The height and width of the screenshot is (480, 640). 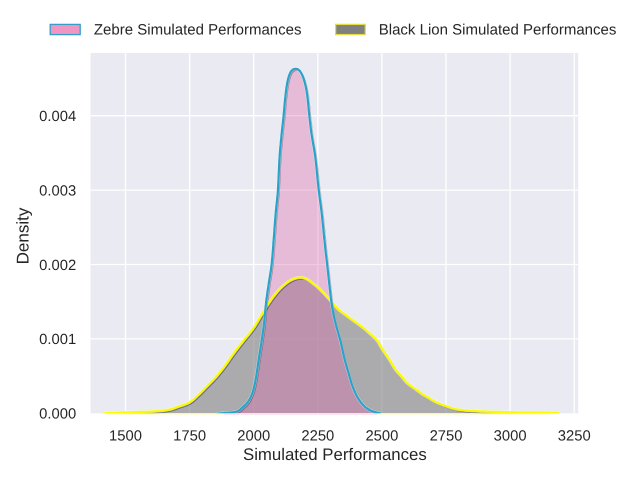 I want to click on svg-text: Zebre Simulated Performances, so click(x=198, y=30).